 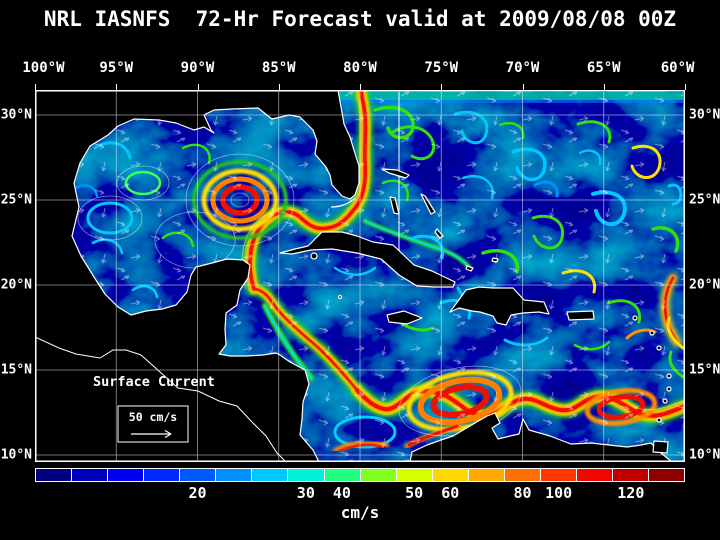 I want to click on map-annotations: Surface Current 50 cm/s, so click(x=154, y=408).